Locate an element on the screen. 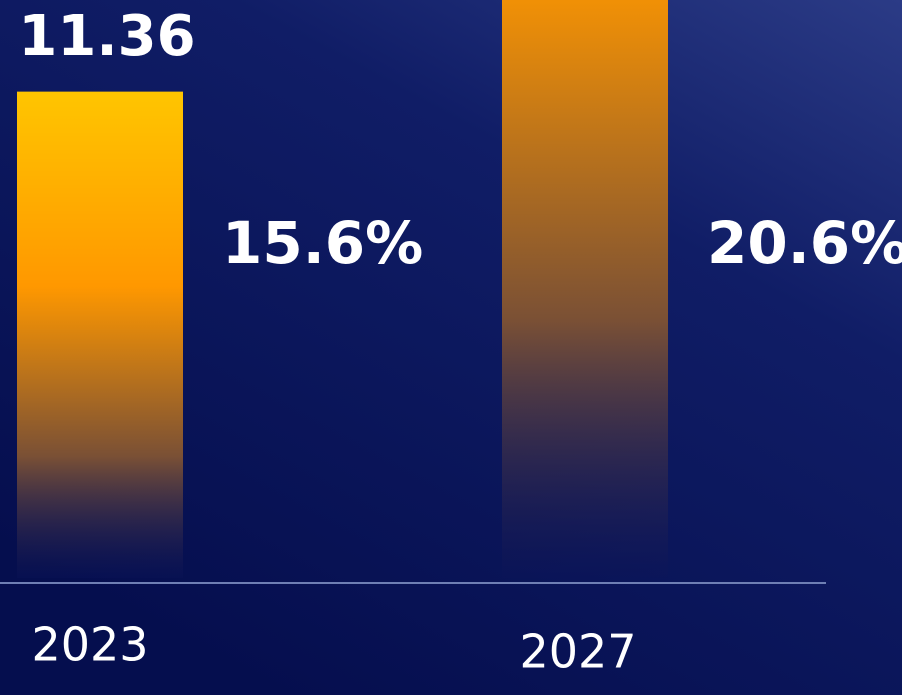 The width and height of the screenshot is (902, 695). value-label: 11.36 is located at coordinates (106, 36).